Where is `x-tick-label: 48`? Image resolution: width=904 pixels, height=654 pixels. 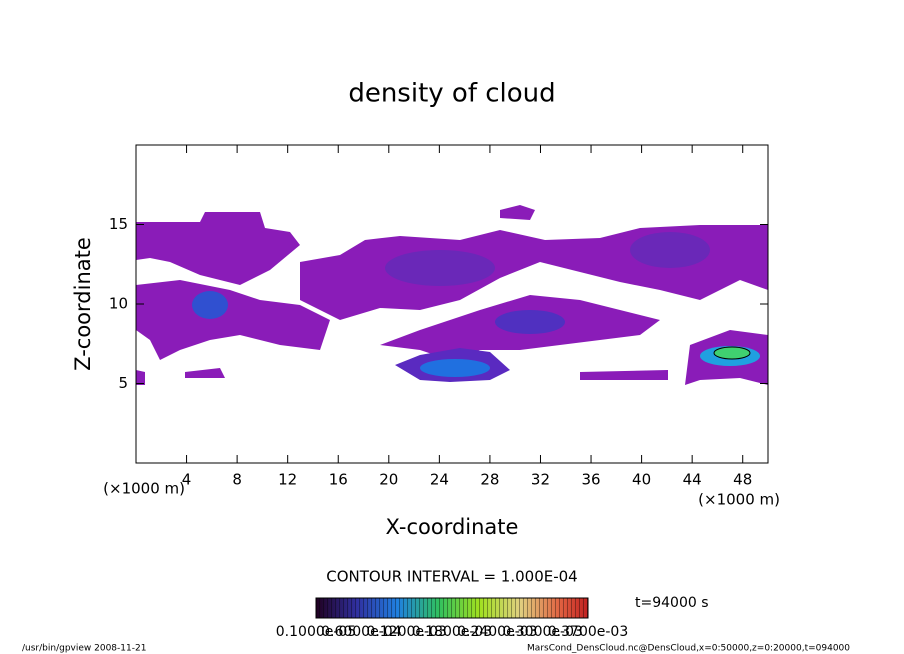
x-tick-label: 48 is located at coordinates (742, 480).